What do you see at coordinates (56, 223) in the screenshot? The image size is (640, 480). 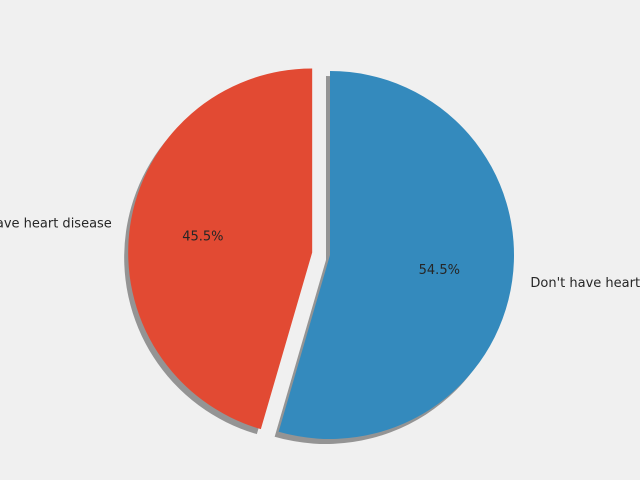 I see `slice-label-have-heart-disease: Have heart disease` at bounding box center [56, 223].